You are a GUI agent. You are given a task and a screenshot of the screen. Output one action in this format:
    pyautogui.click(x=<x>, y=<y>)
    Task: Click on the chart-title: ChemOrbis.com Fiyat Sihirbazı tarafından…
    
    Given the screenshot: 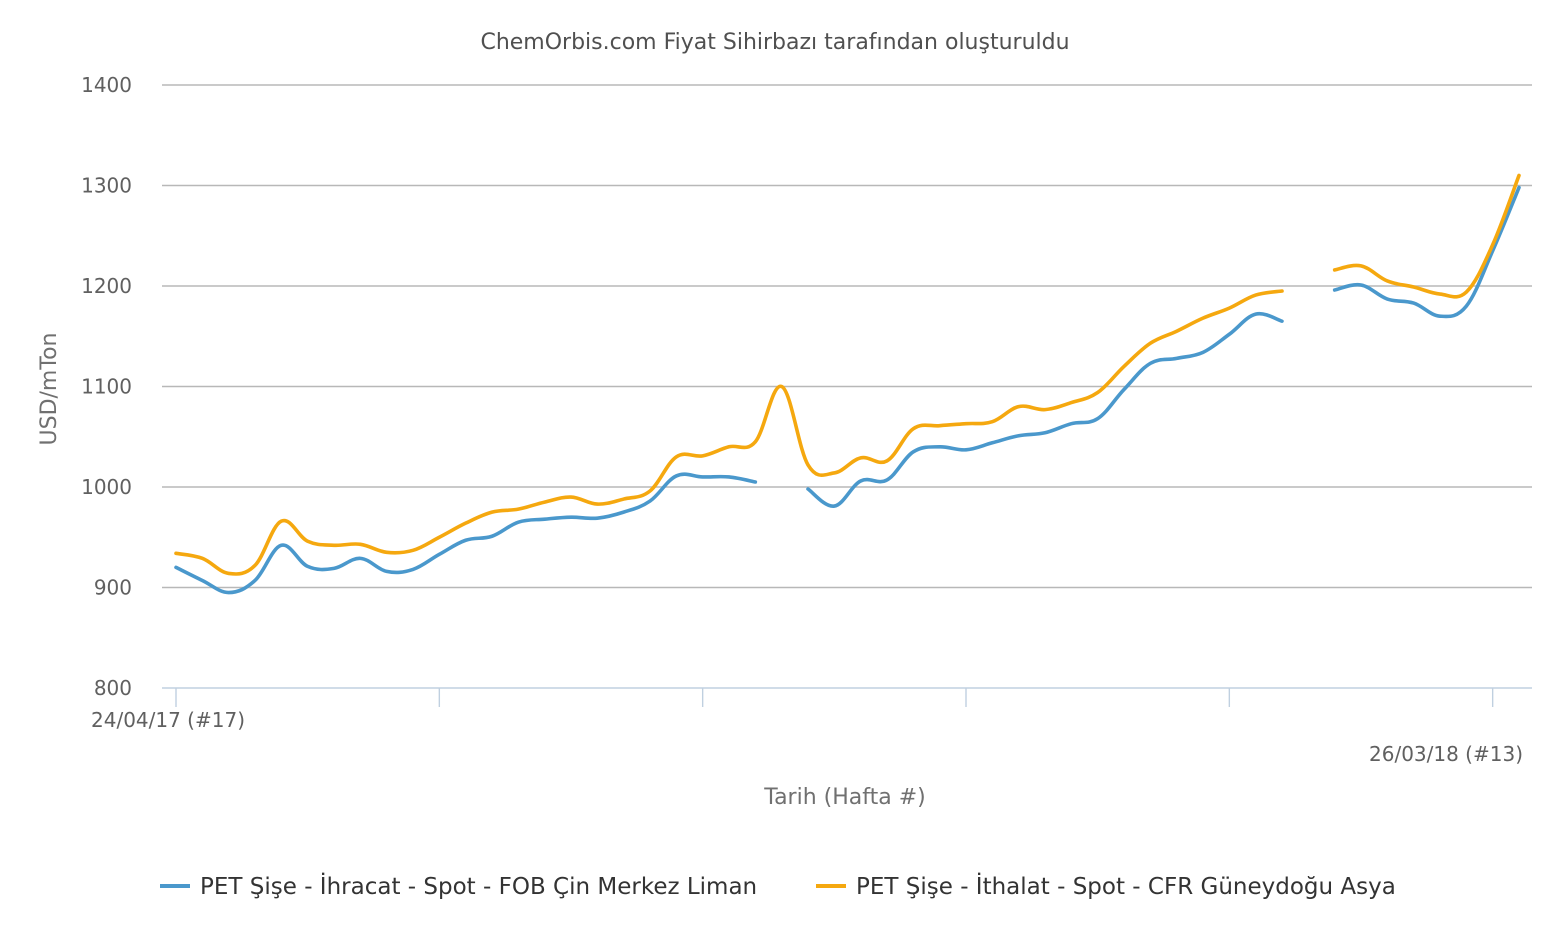 What is the action you would take?
    pyautogui.click(x=774, y=42)
    